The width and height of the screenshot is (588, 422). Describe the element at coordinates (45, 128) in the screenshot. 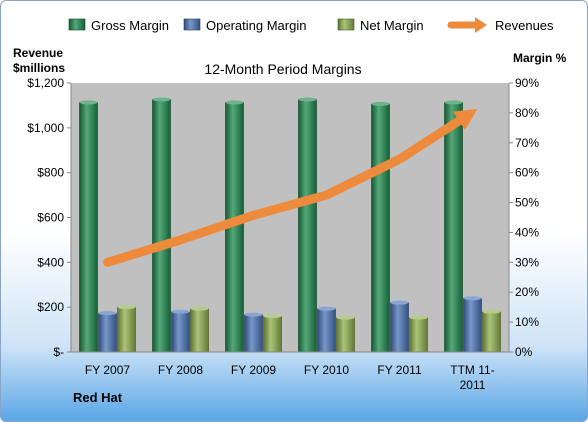

I see `left-axis-tick-label-5: $1,000` at that location.